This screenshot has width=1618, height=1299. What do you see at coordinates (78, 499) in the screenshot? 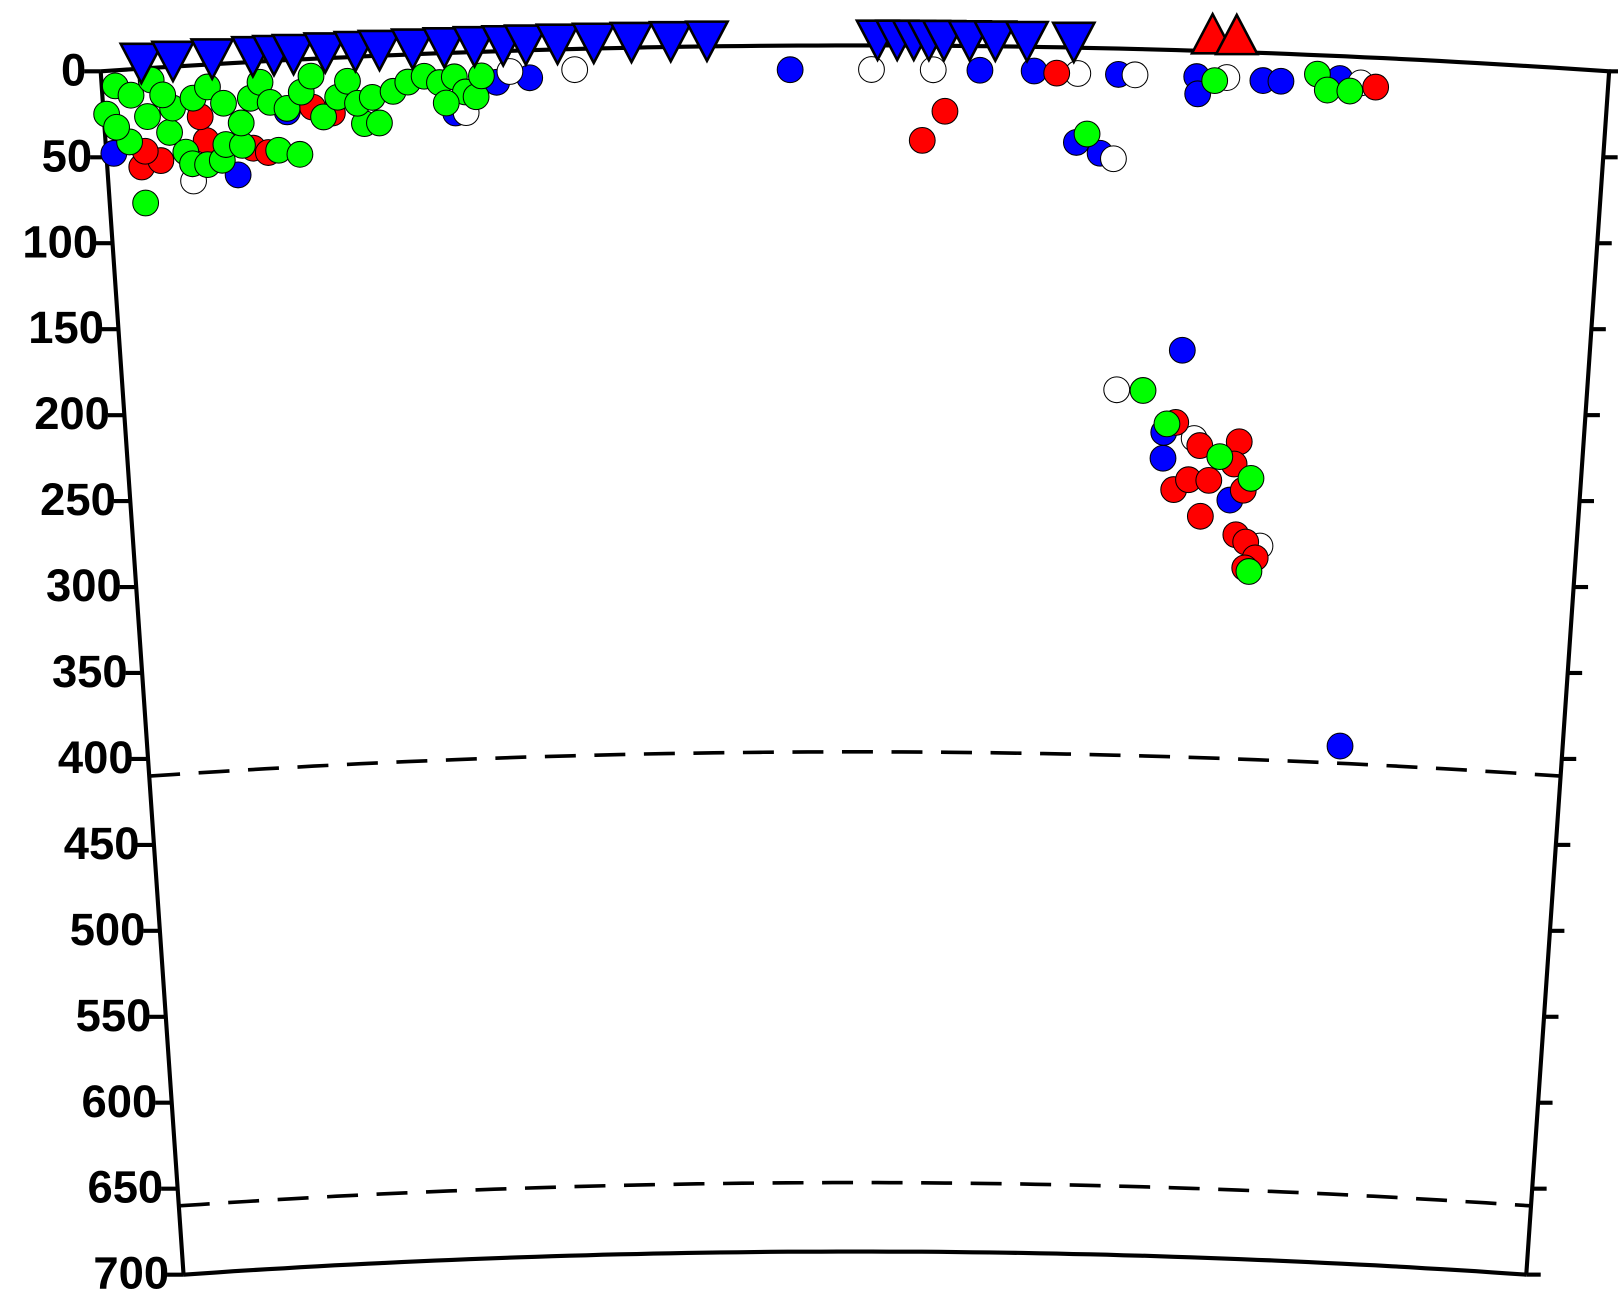
I see `y-tick-label: 250` at bounding box center [78, 499].